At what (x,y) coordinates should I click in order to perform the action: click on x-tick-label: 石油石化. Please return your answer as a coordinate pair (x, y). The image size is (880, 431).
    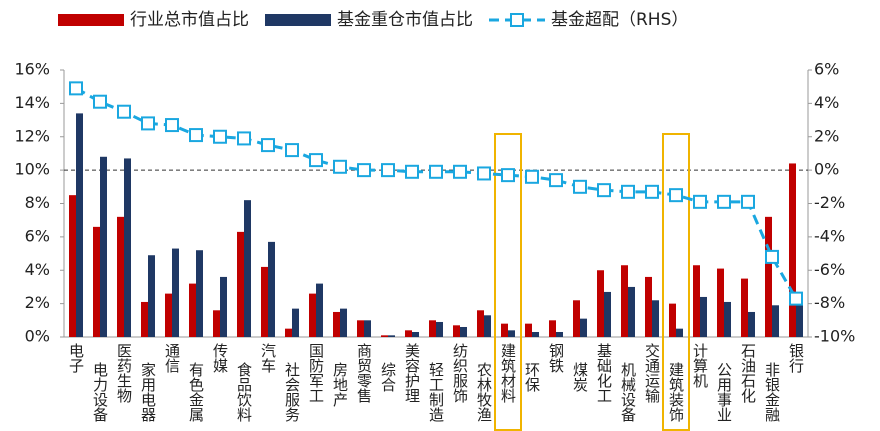
    Looking at the image, I should click on (748, 373).